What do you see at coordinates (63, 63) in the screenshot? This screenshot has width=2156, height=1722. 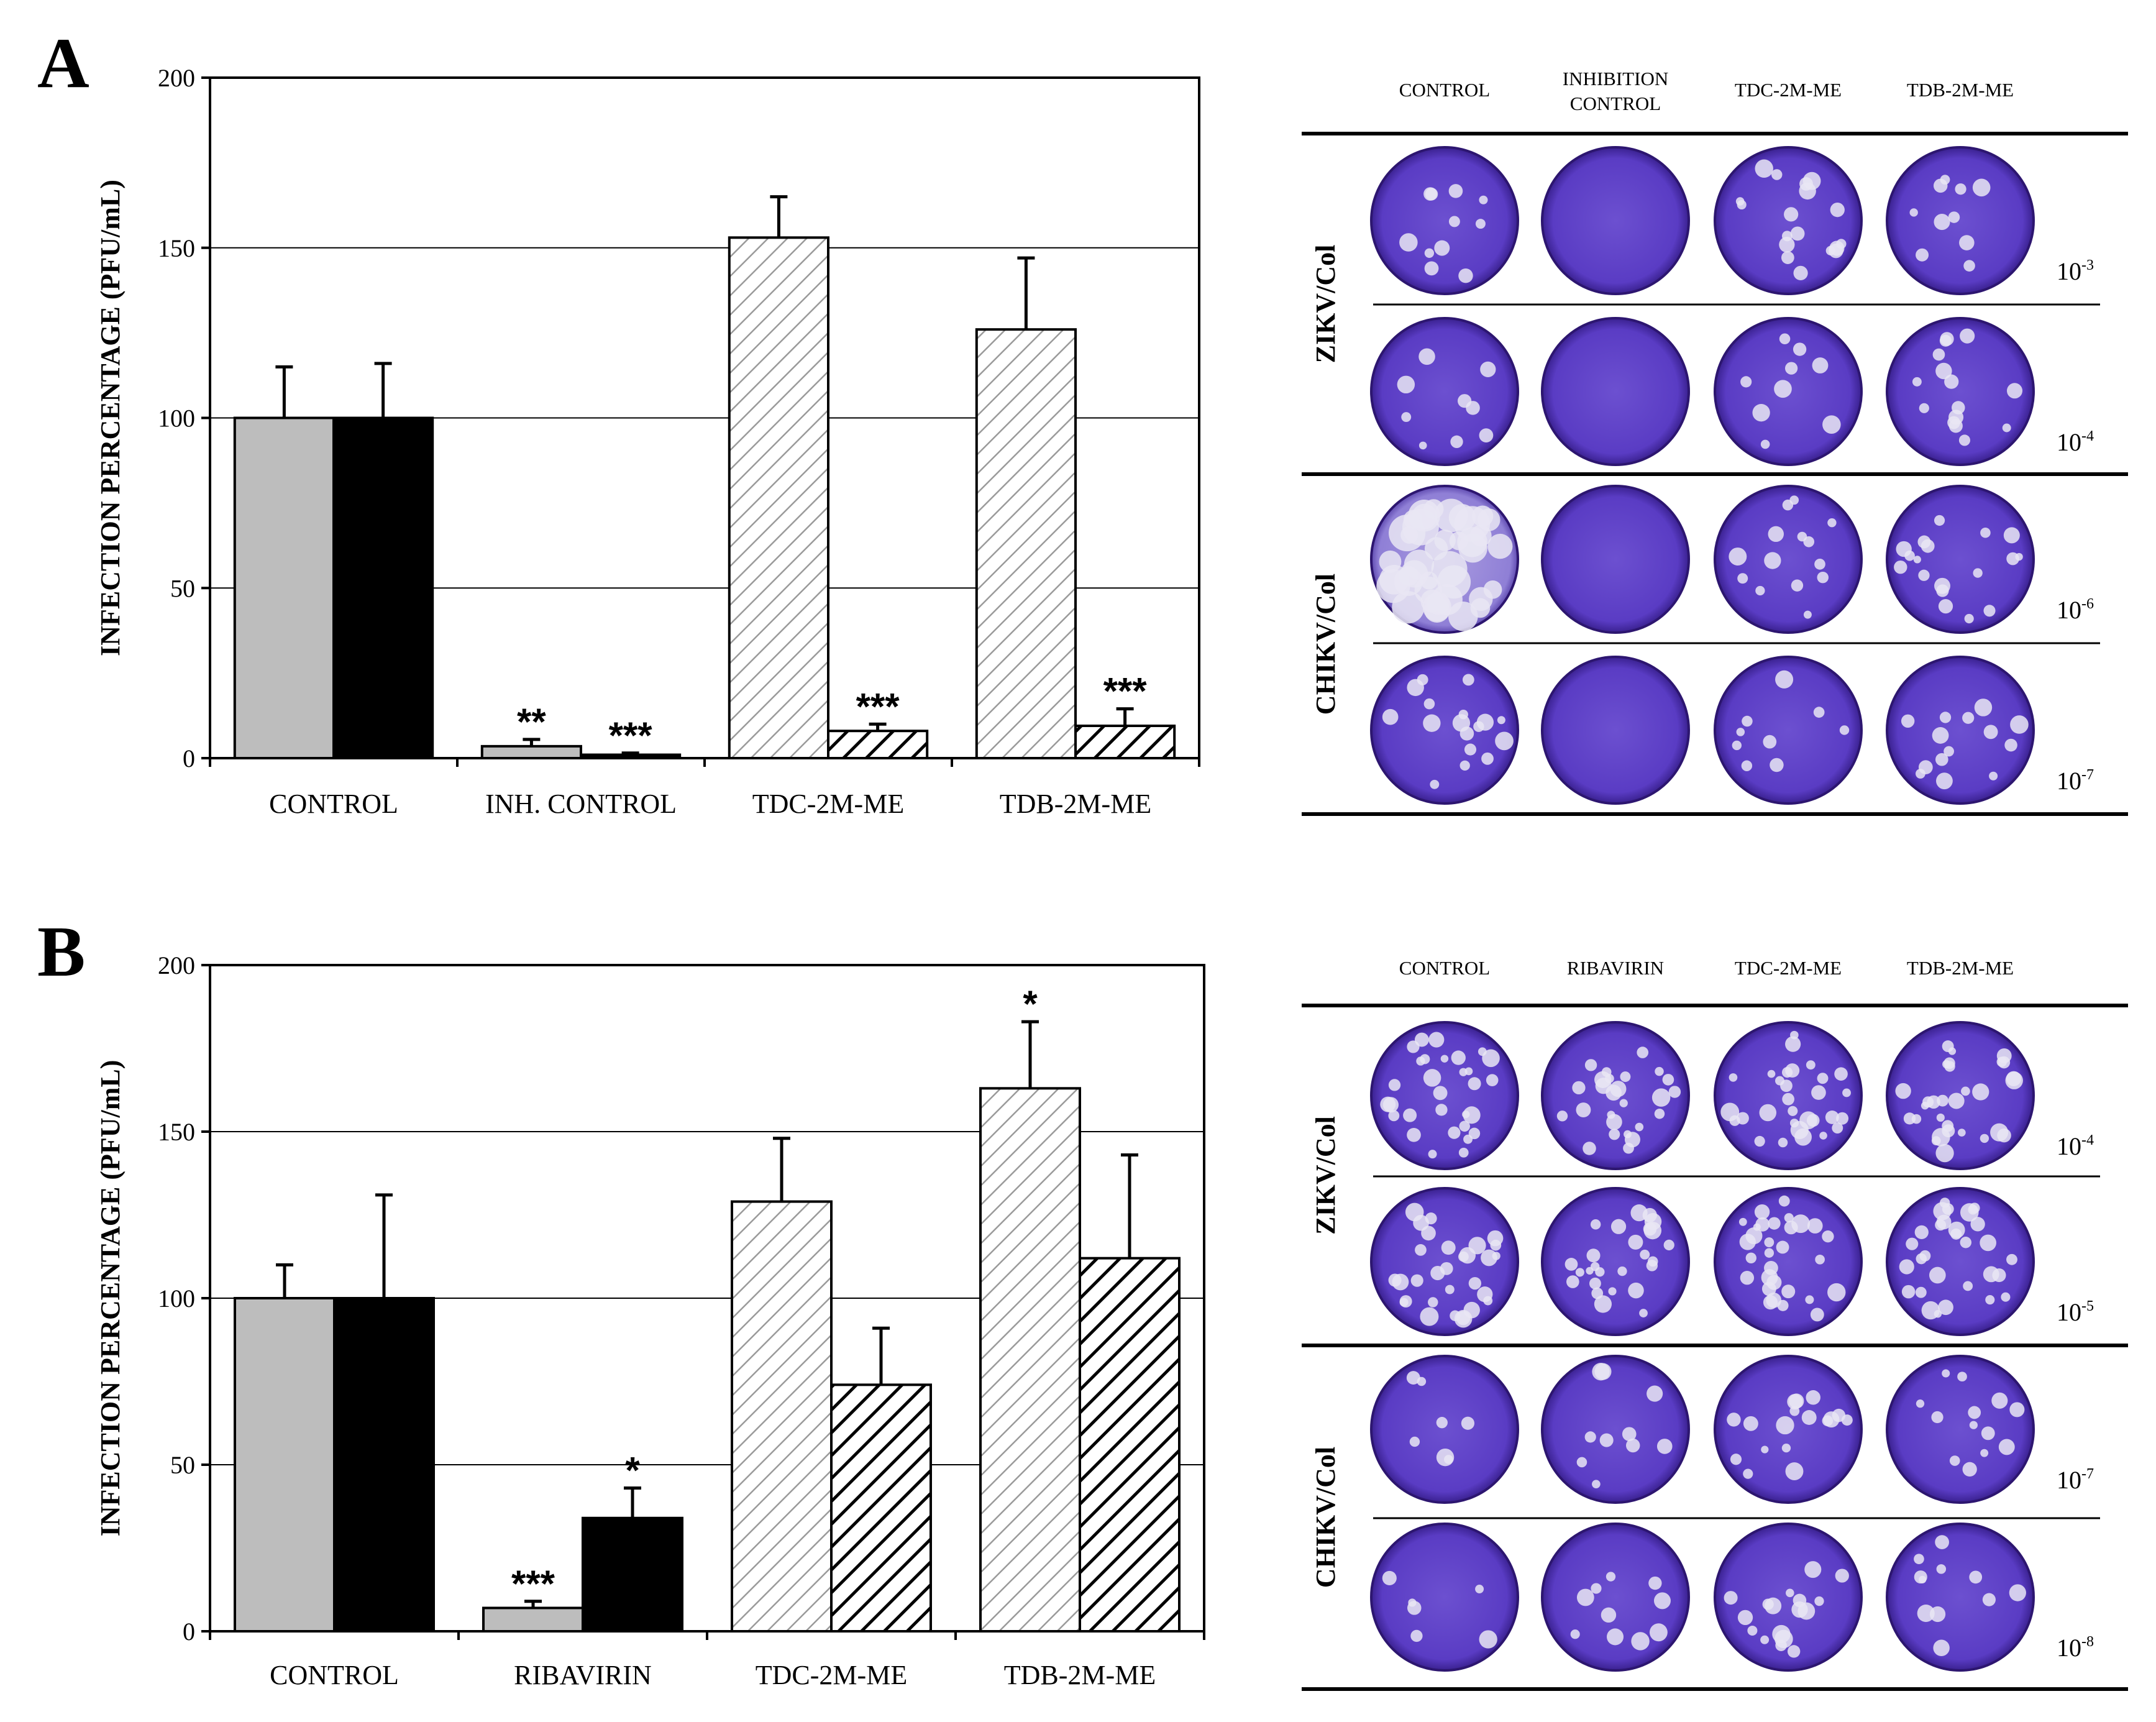 I see `panel-letter: A` at bounding box center [63, 63].